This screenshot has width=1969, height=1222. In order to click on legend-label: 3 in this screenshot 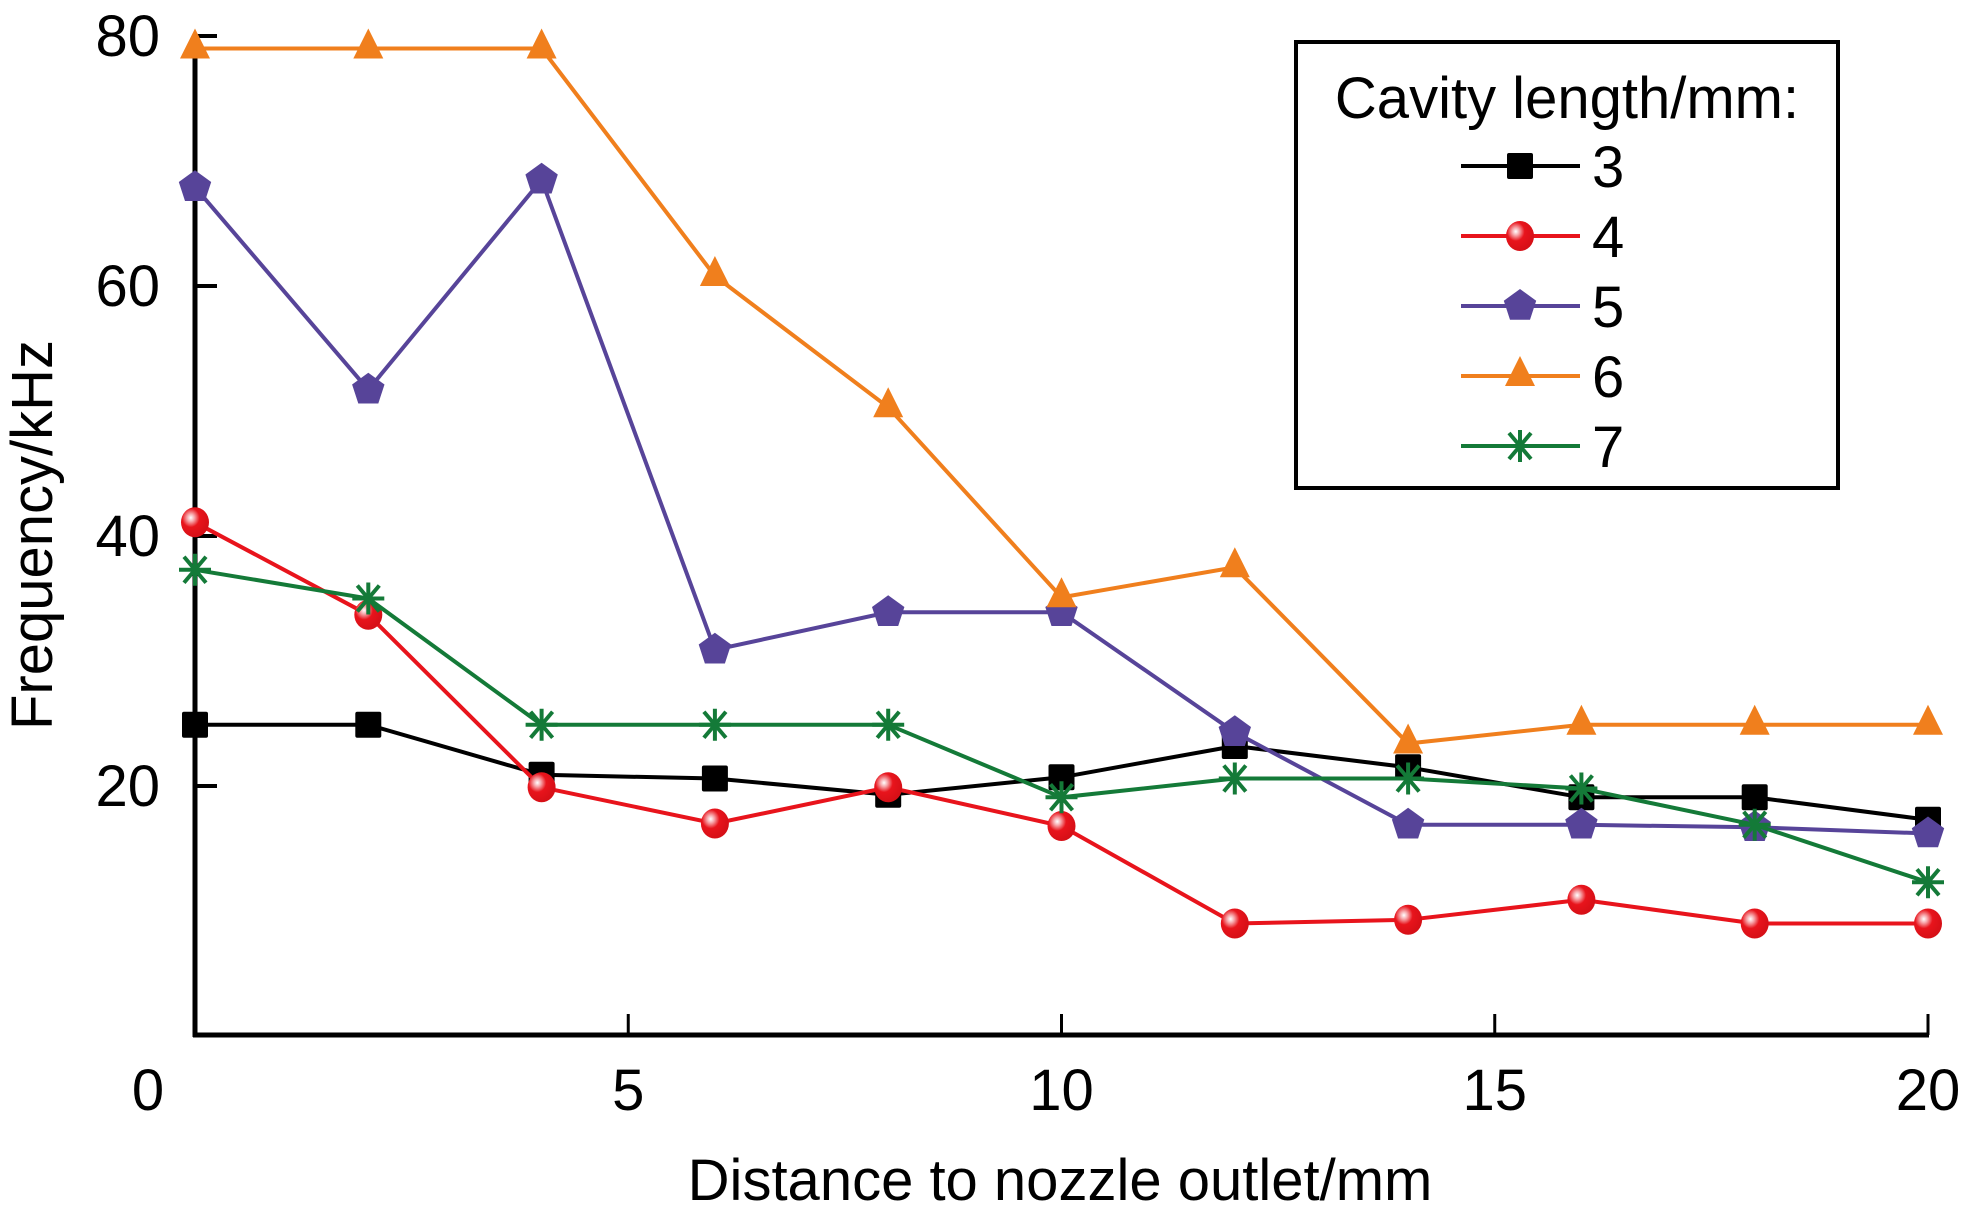, I will do `click(1608, 167)`.